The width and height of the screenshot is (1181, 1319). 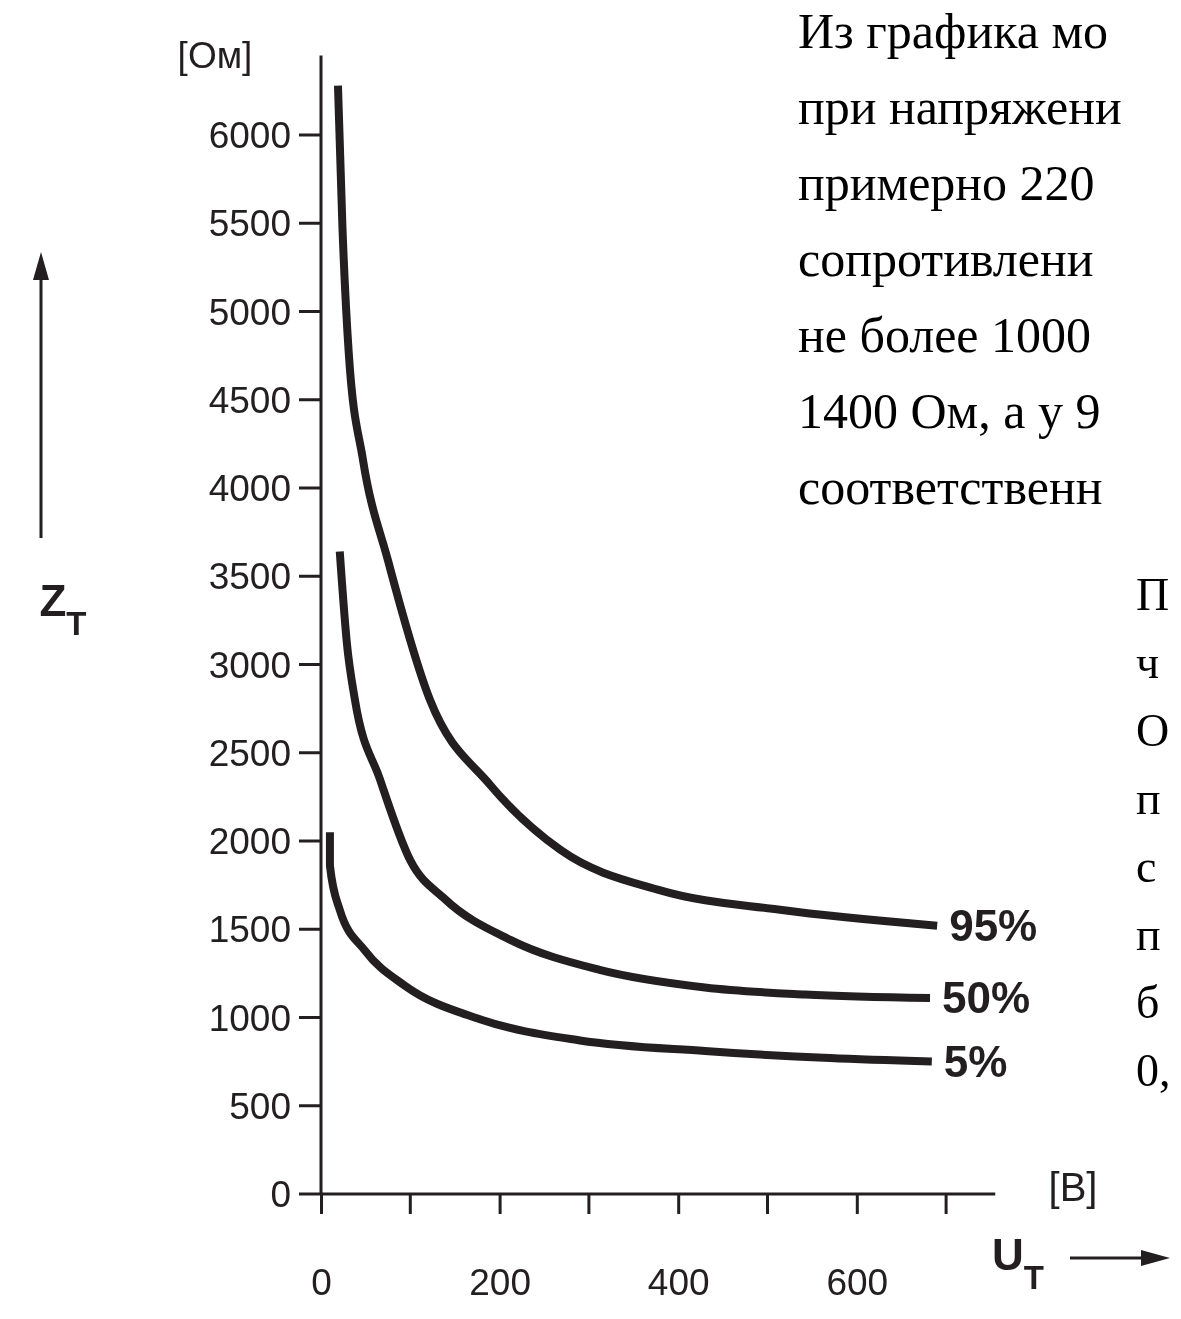 What do you see at coordinates (249, 135) in the screenshot?
I see `y-tick-label: 6000` at bounding box center [249, 135].